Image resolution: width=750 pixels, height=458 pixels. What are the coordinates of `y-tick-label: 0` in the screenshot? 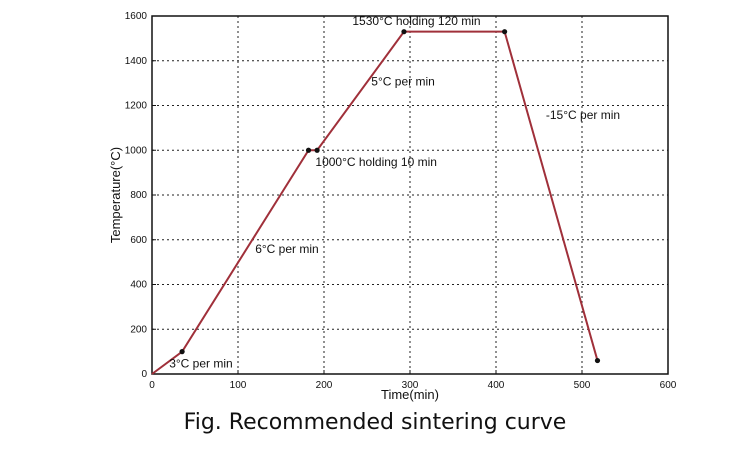 It's located at (144, 374).